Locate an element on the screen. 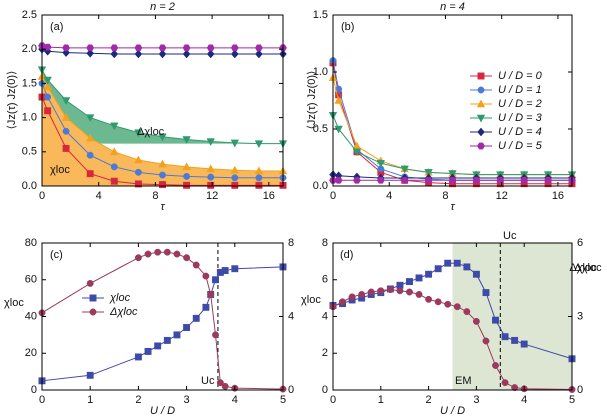  x-tick-label: 16 is located at coordinates (269, 196).